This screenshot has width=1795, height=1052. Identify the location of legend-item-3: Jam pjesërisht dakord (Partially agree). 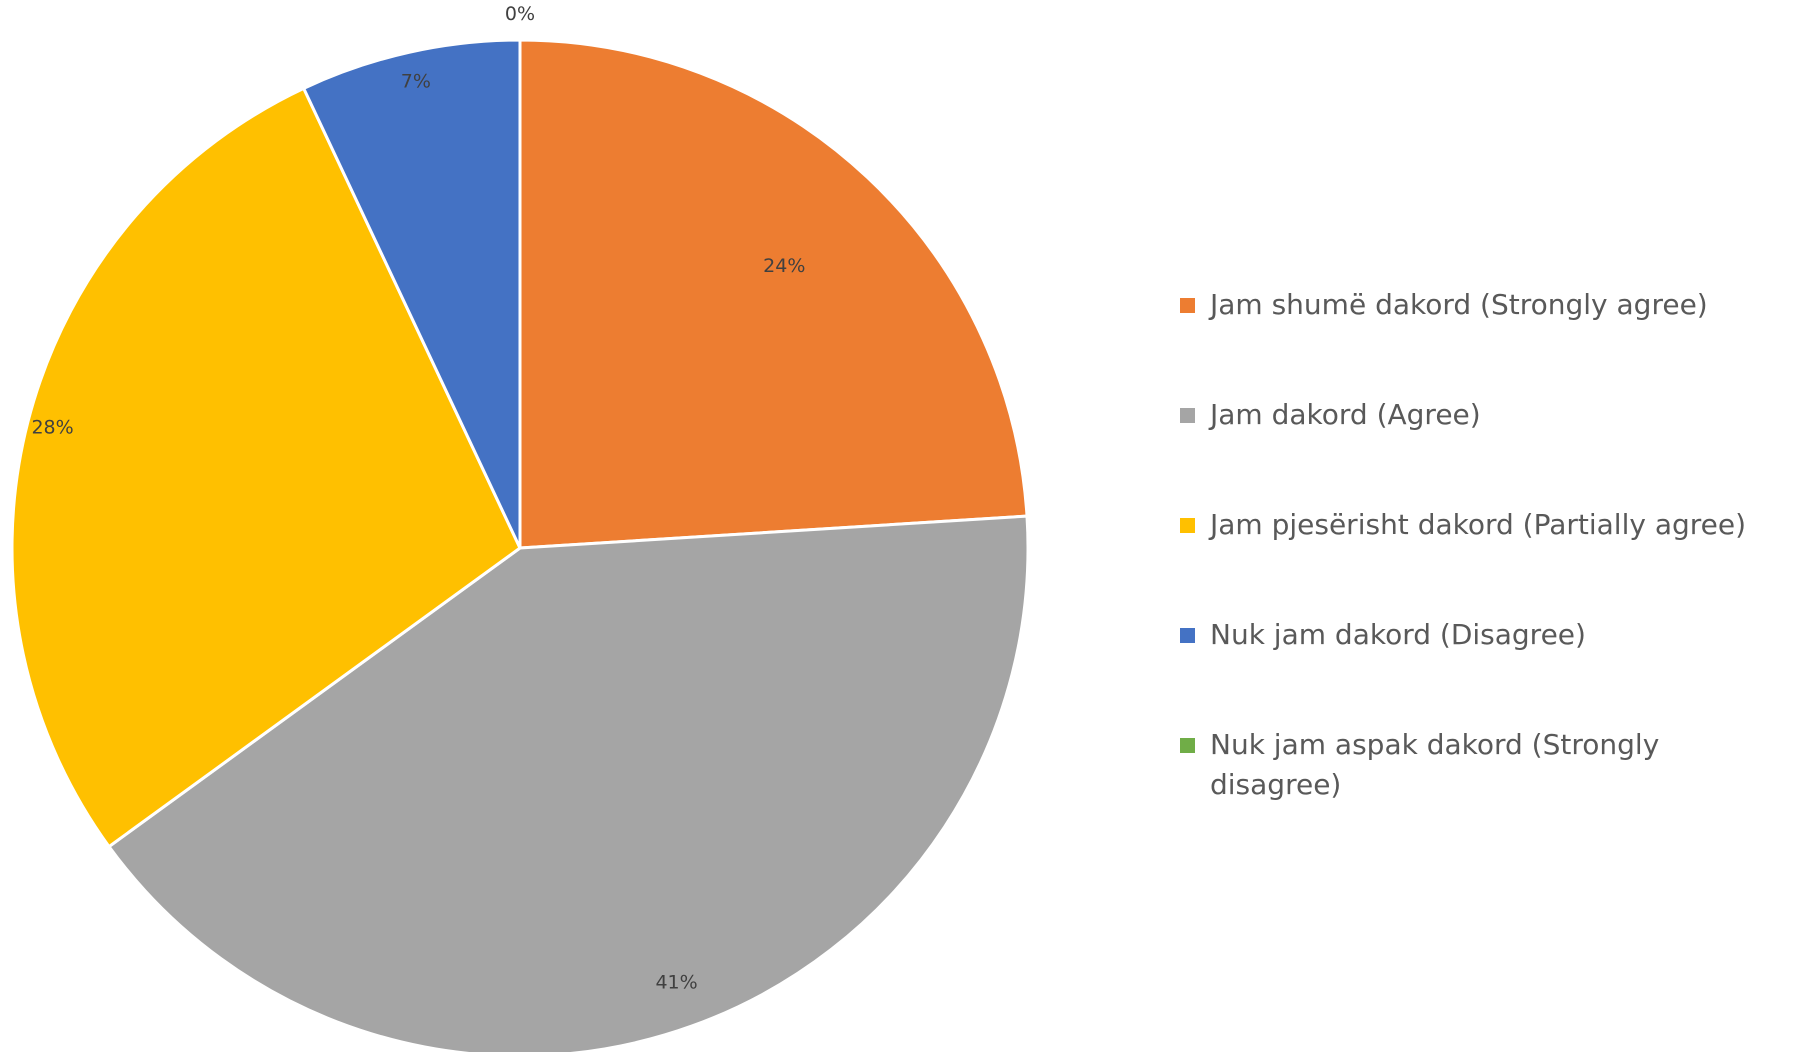
(1480, 525).